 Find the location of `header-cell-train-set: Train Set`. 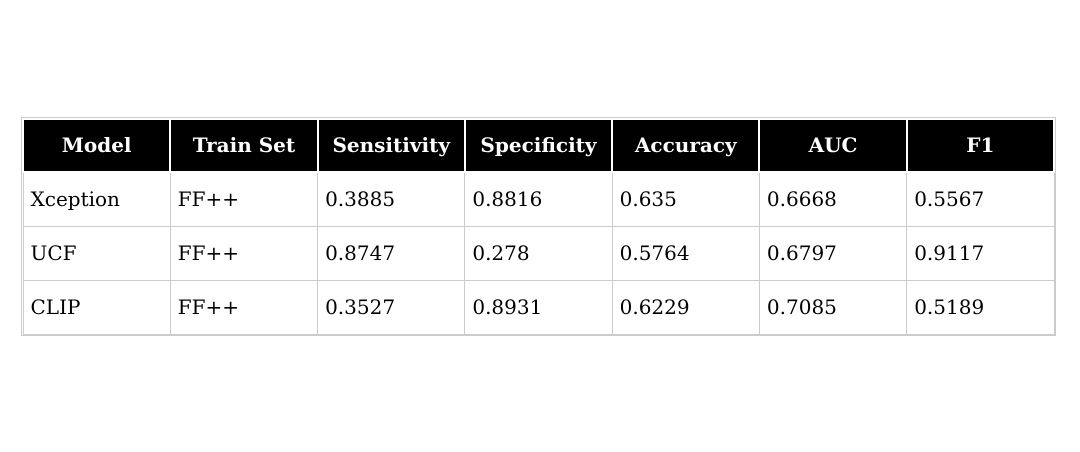

header-cell-train-set: Train Set is located at coordinates (244, 145).